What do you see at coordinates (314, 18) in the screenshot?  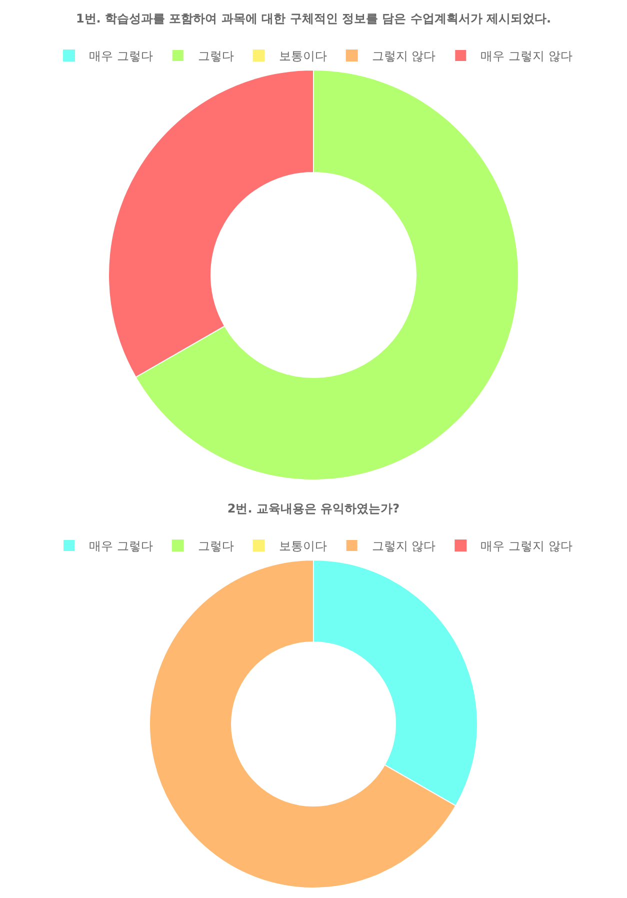 I see `chart-title: 1번. 학습성과를 포함하여 과목에 대한 구체적인 정보를 담은 수업계획서가 제시되었다.` at bounding box center [314, 18].